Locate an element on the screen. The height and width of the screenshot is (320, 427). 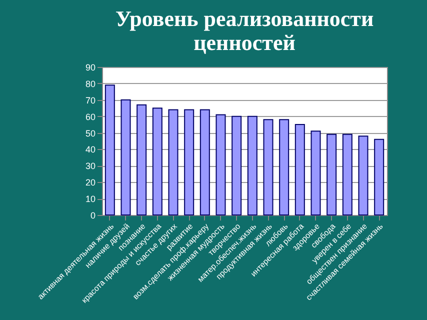
y-tick-label: 60 is located at coordinates (90, 117).